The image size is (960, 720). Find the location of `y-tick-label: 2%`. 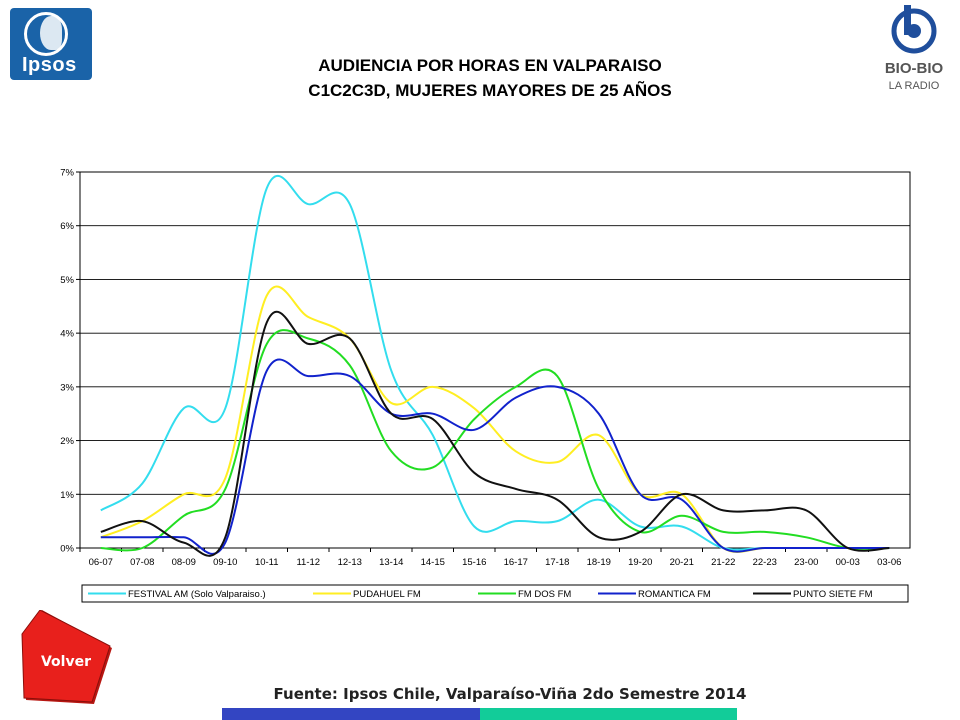

y-tick-label: 2% is located at coordinates (67, 441).